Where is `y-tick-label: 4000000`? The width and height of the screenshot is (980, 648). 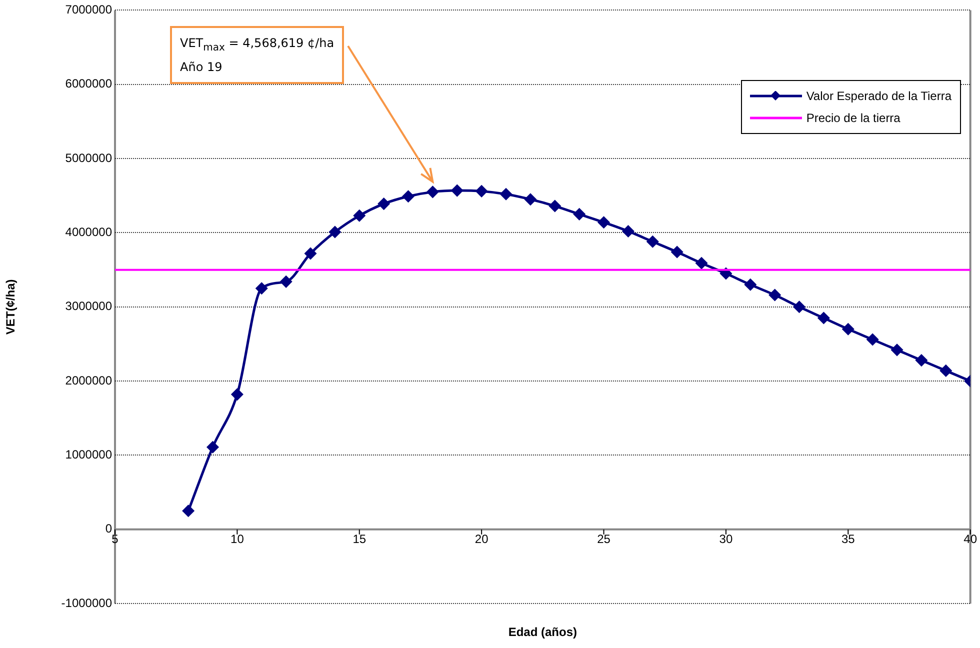 y-tick-label: 4000000 is located at coordinates (88, 232).